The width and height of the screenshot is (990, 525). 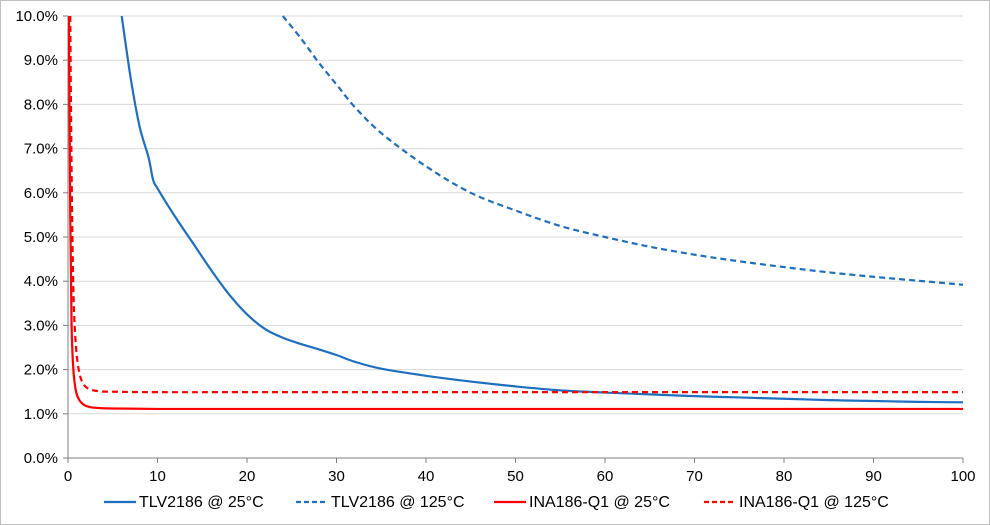 I want to click on legend-item-tlv2186-25-c: TLV2186 @ 25°C, so click(x=184, y=502).